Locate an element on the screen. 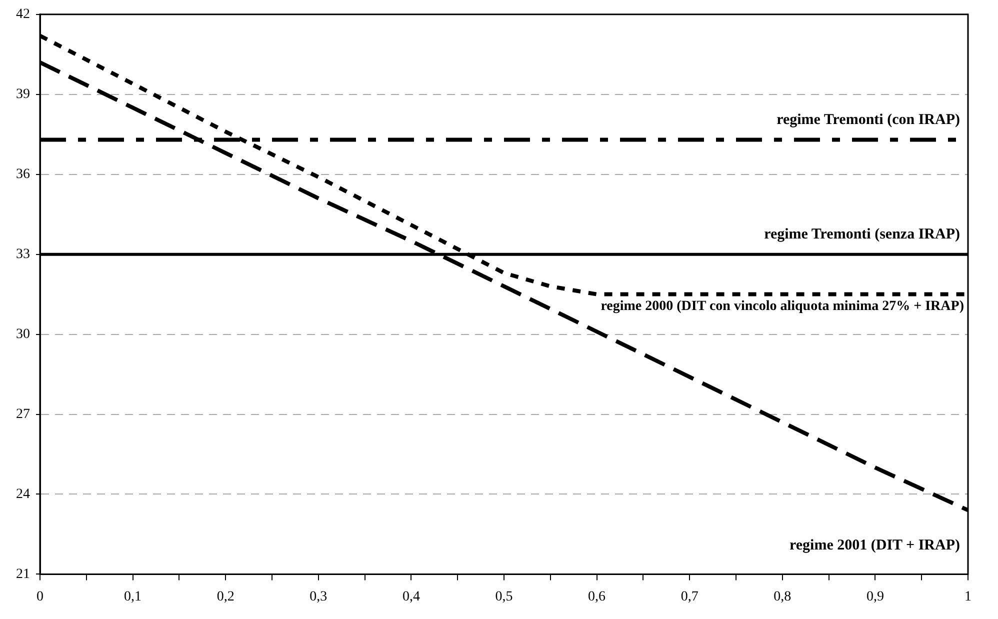 This screenshot has width=998, height=619. y-tick-label: 27 is located at coordinates (23, 414).